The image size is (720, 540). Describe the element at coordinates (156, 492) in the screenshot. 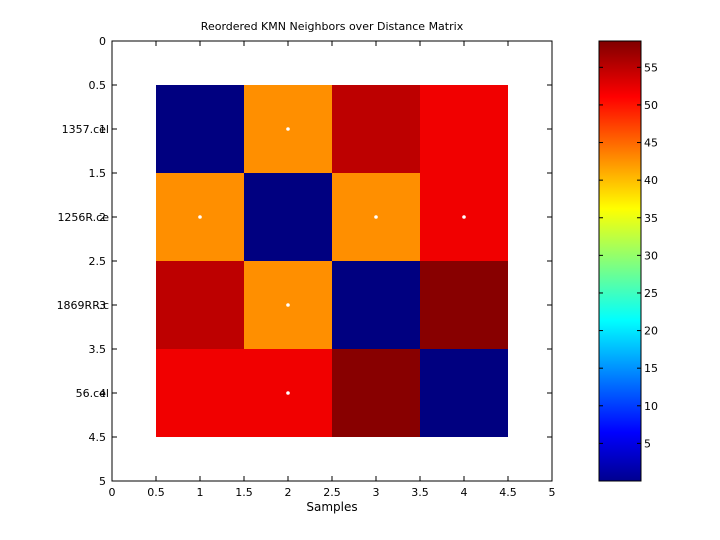

I see `x-tick-label: 0.5` at that location.